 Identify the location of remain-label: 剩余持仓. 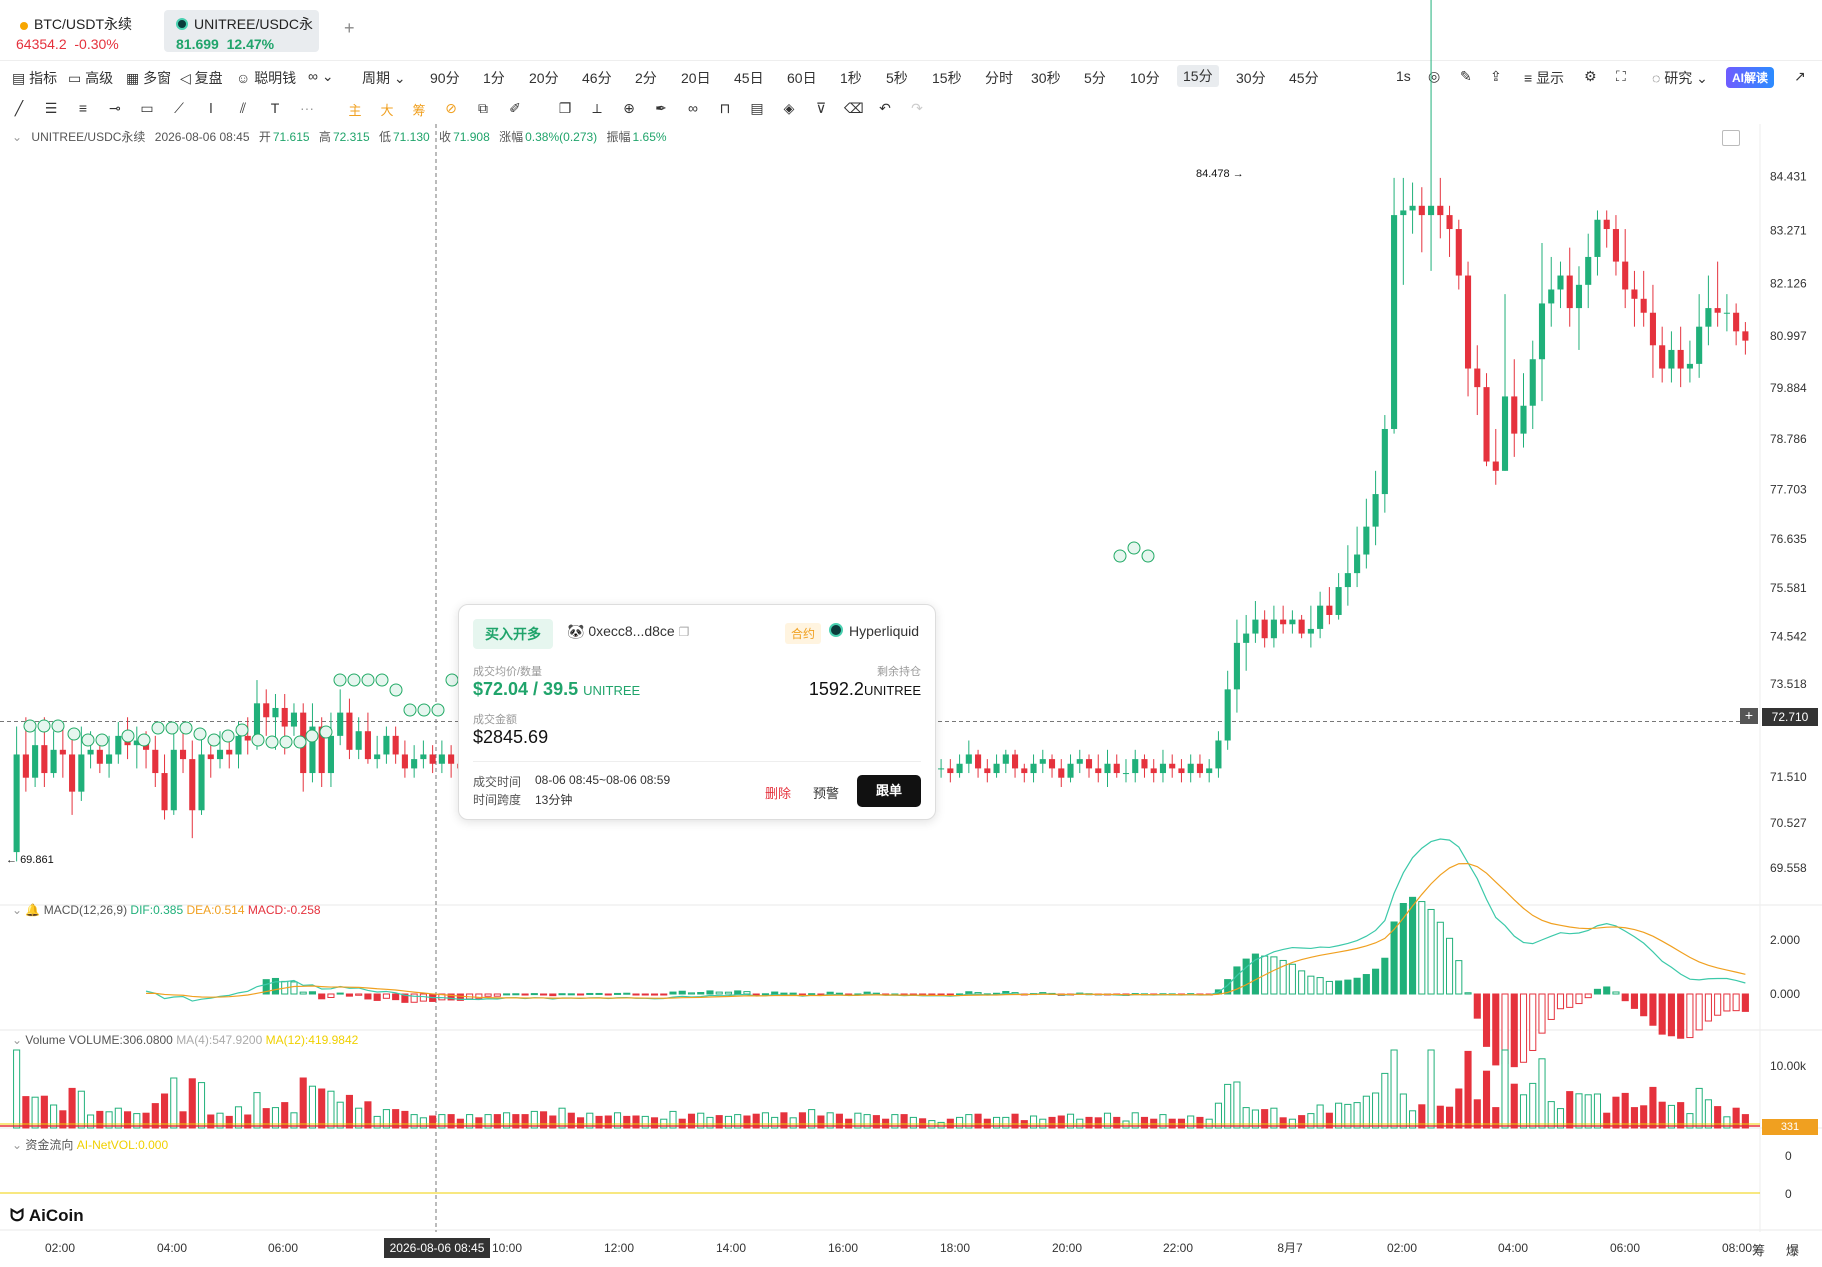
(899, 672).